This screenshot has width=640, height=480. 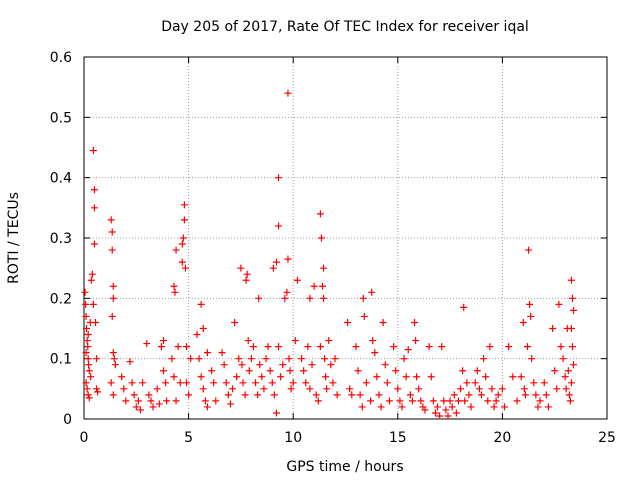 What do you see at coordinates (61, 360) in the screenshot?
I see `y-tick-label: 0.1` at bounding box center [61, 360].